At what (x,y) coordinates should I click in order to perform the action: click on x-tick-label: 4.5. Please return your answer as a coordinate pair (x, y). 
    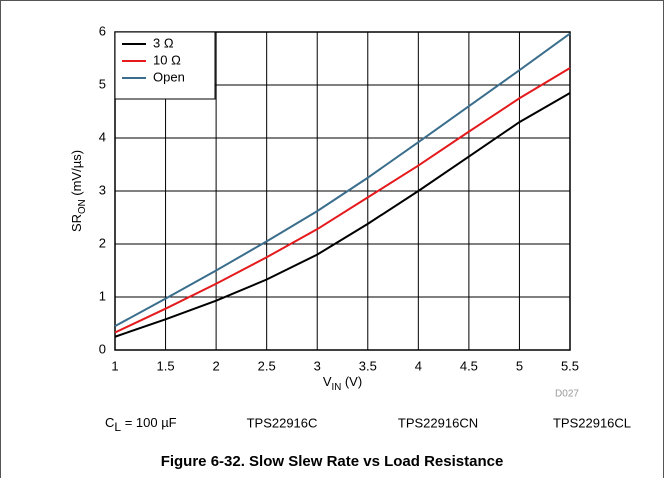
    Looking at the image, I should click on (469, 365).